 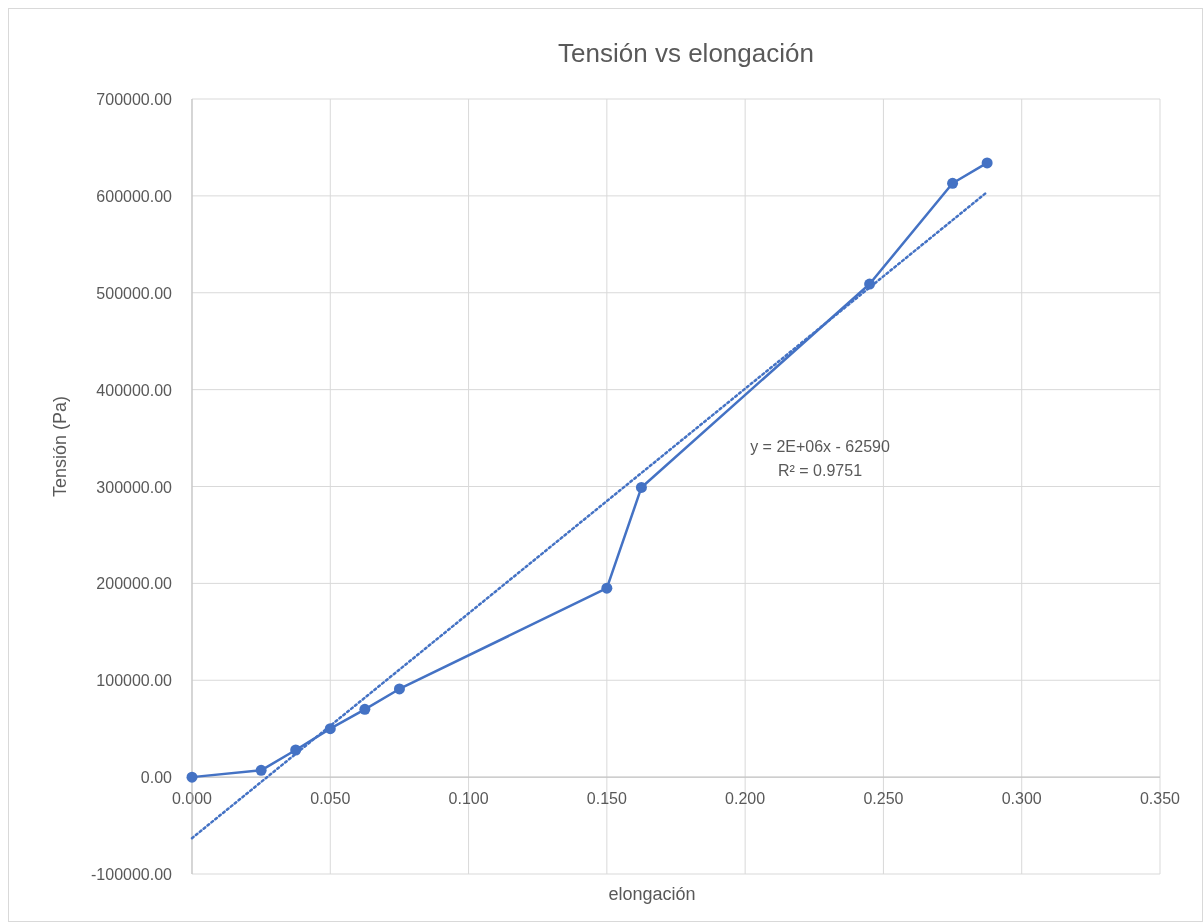 What do you see at coordinates (134, 99) in the screenshot?
I see `y-tick-label: 700000.00` at bounding box center [134, 99].